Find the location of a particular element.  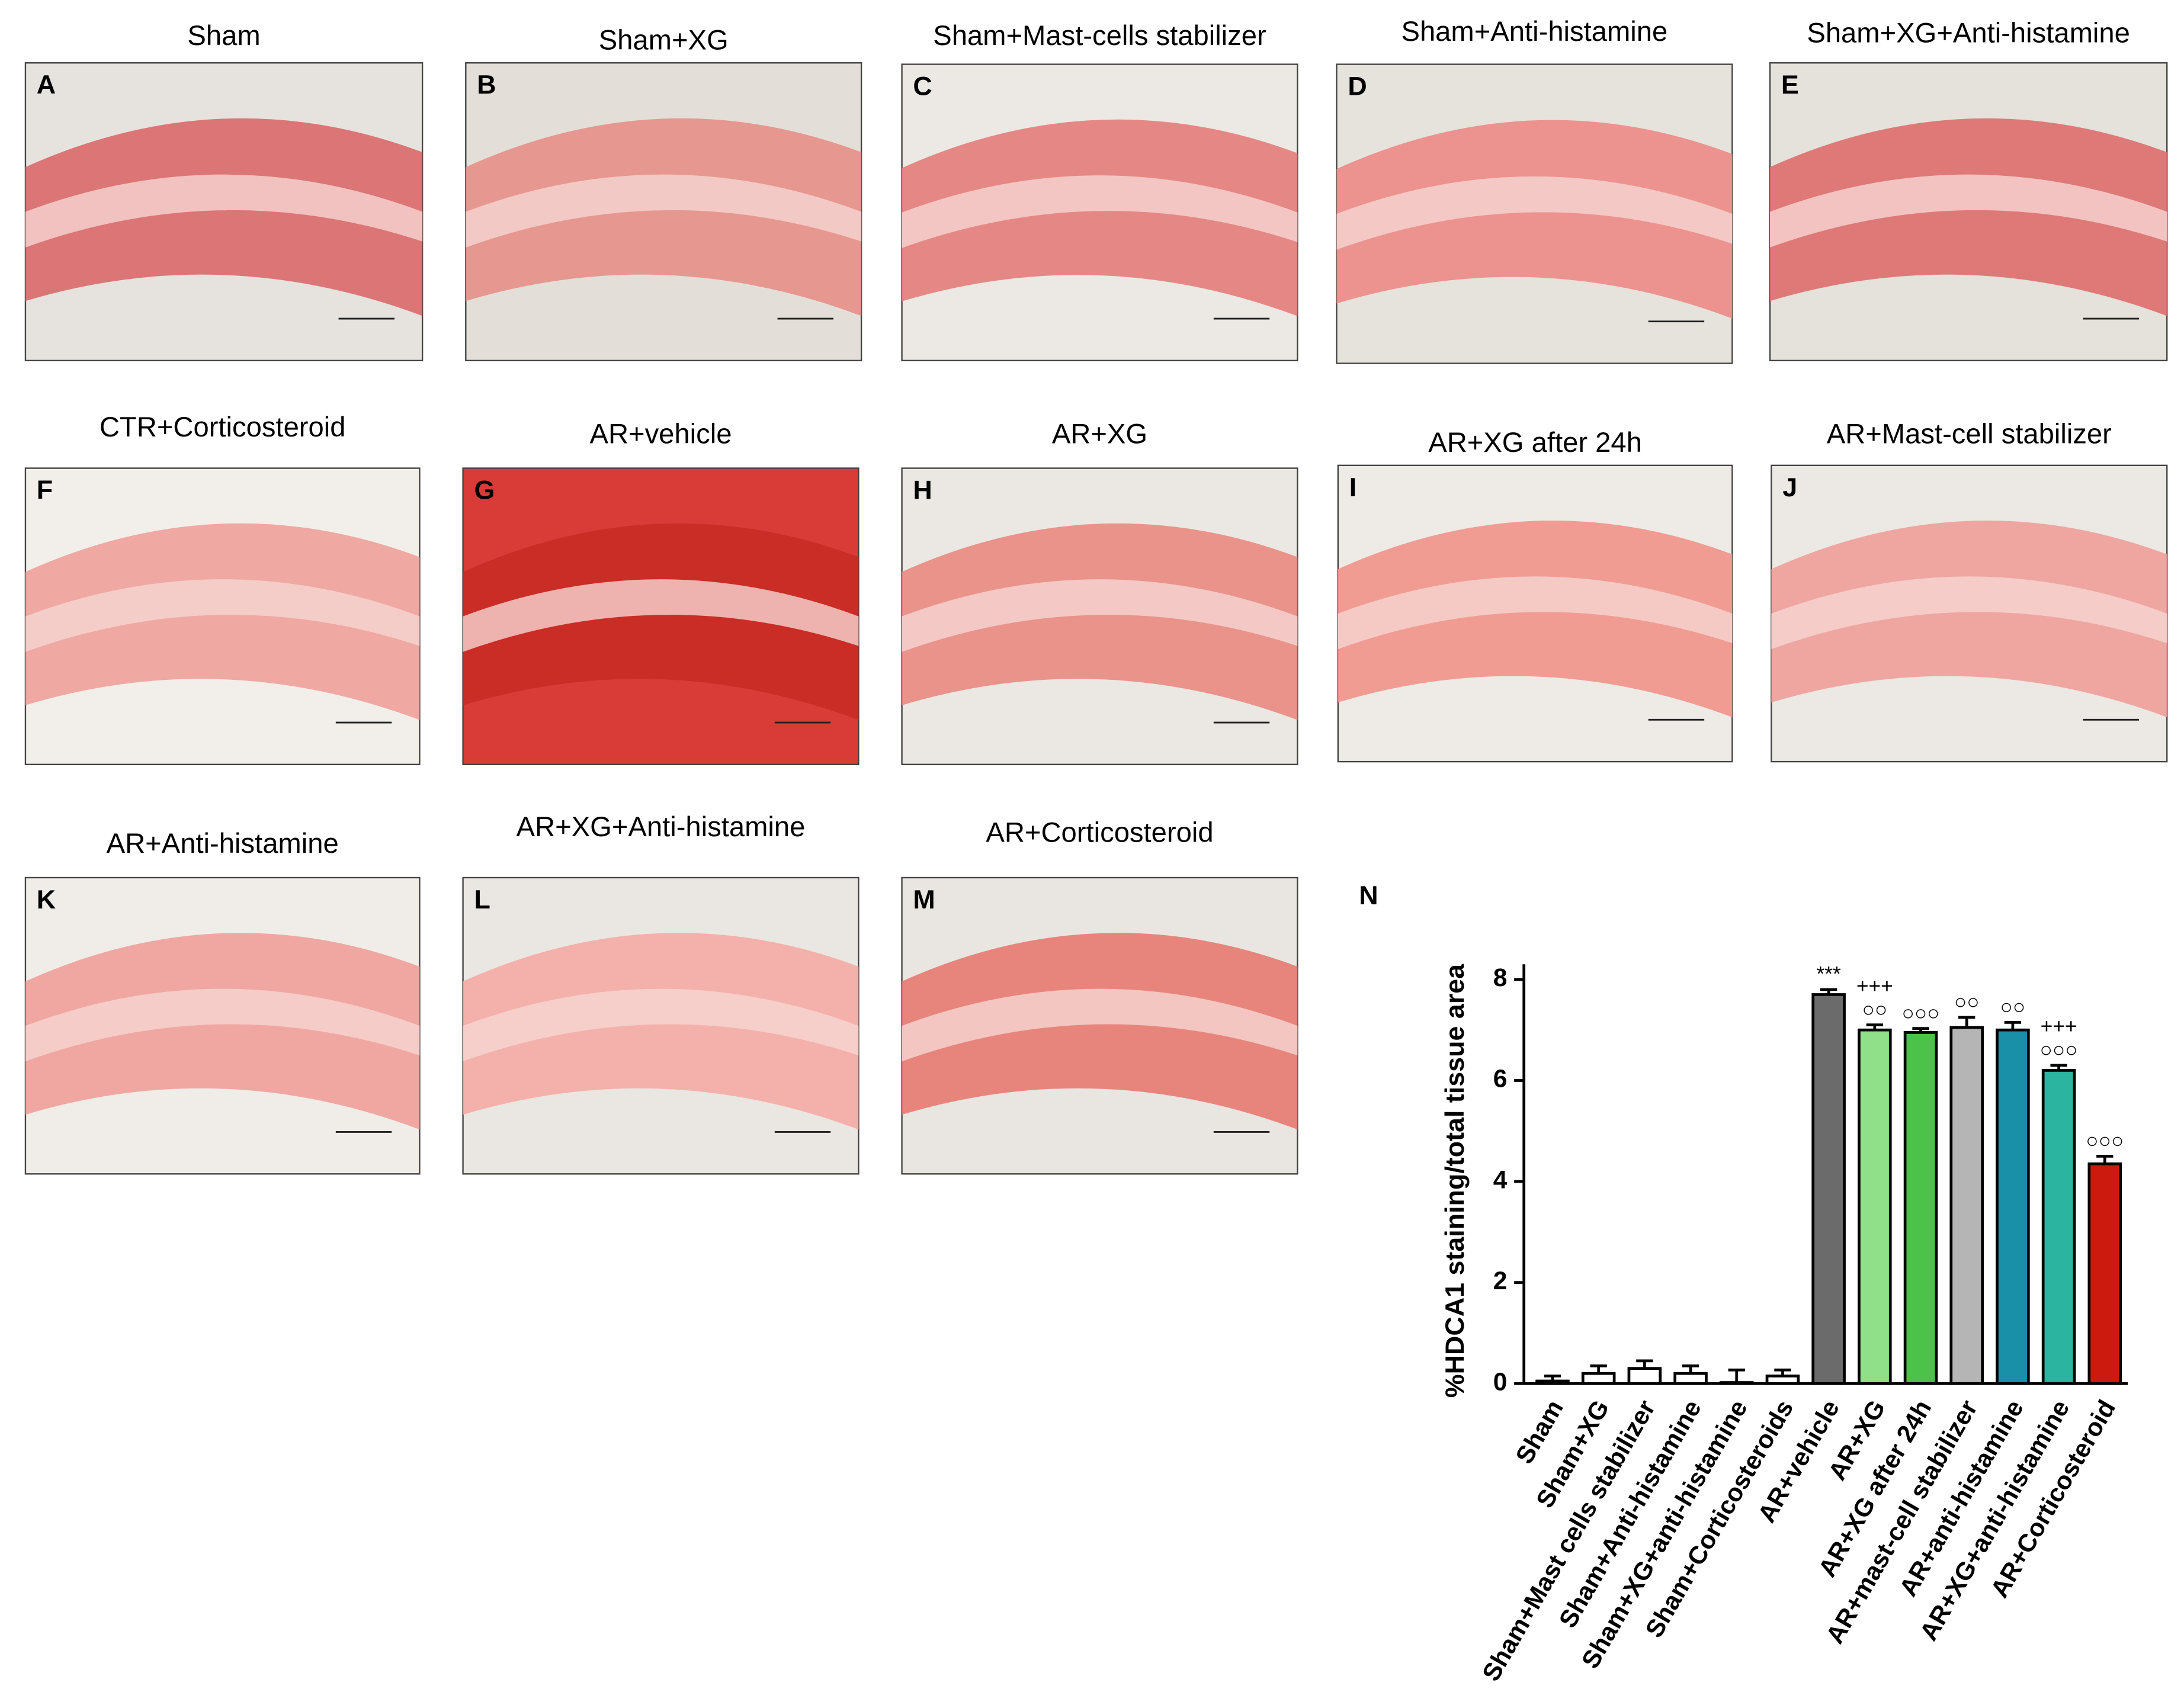

panel-title: CTR+Corticosteroid is located at coordinates (223, 427).